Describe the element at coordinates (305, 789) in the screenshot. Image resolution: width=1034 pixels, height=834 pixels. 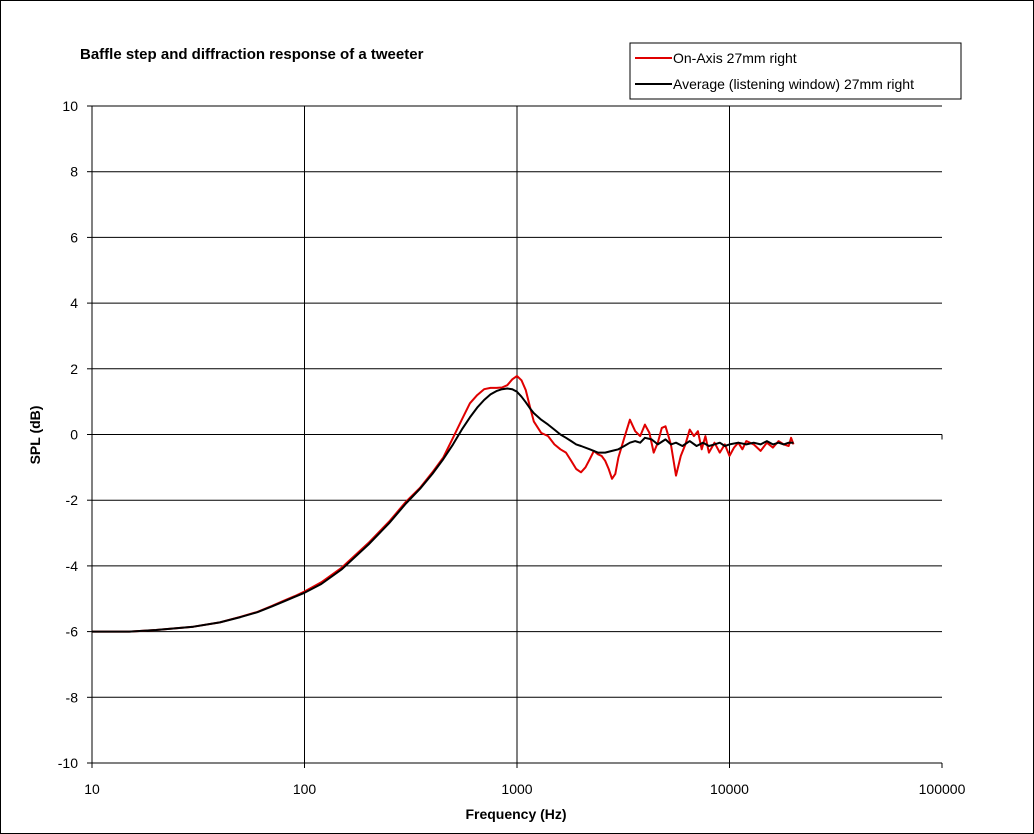
I see `x-tick-label: 100` at that location.